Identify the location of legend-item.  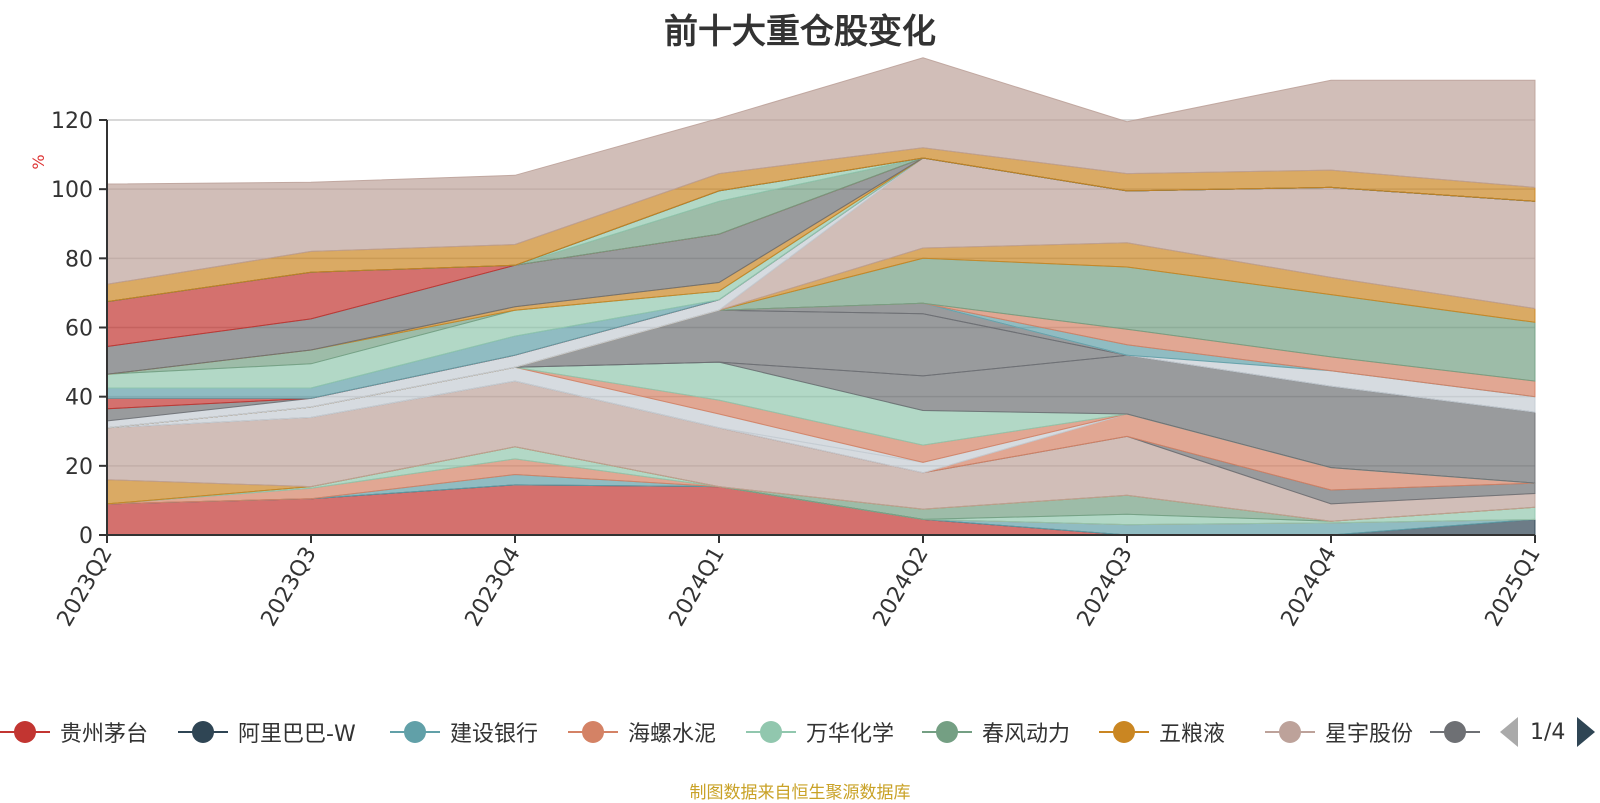
(1455, 732).